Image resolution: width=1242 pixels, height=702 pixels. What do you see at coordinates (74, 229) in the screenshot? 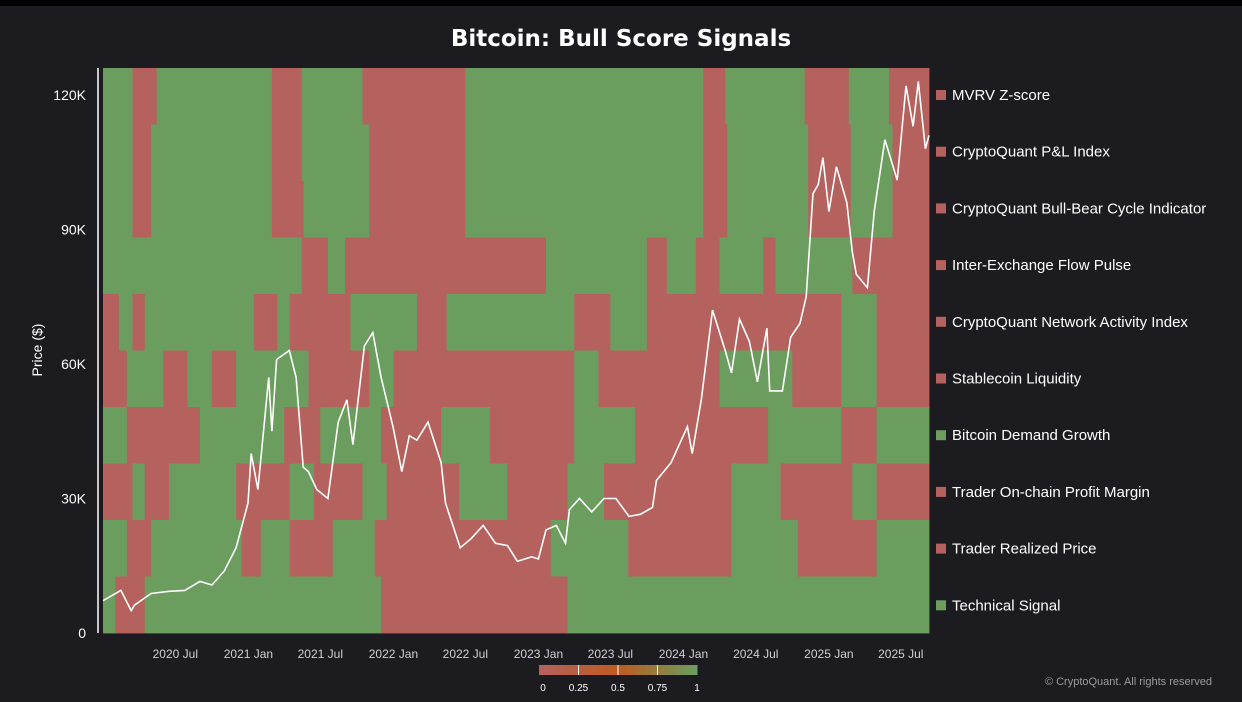
I see `y-tick-label: 90K` at bounding box center [74, 229].